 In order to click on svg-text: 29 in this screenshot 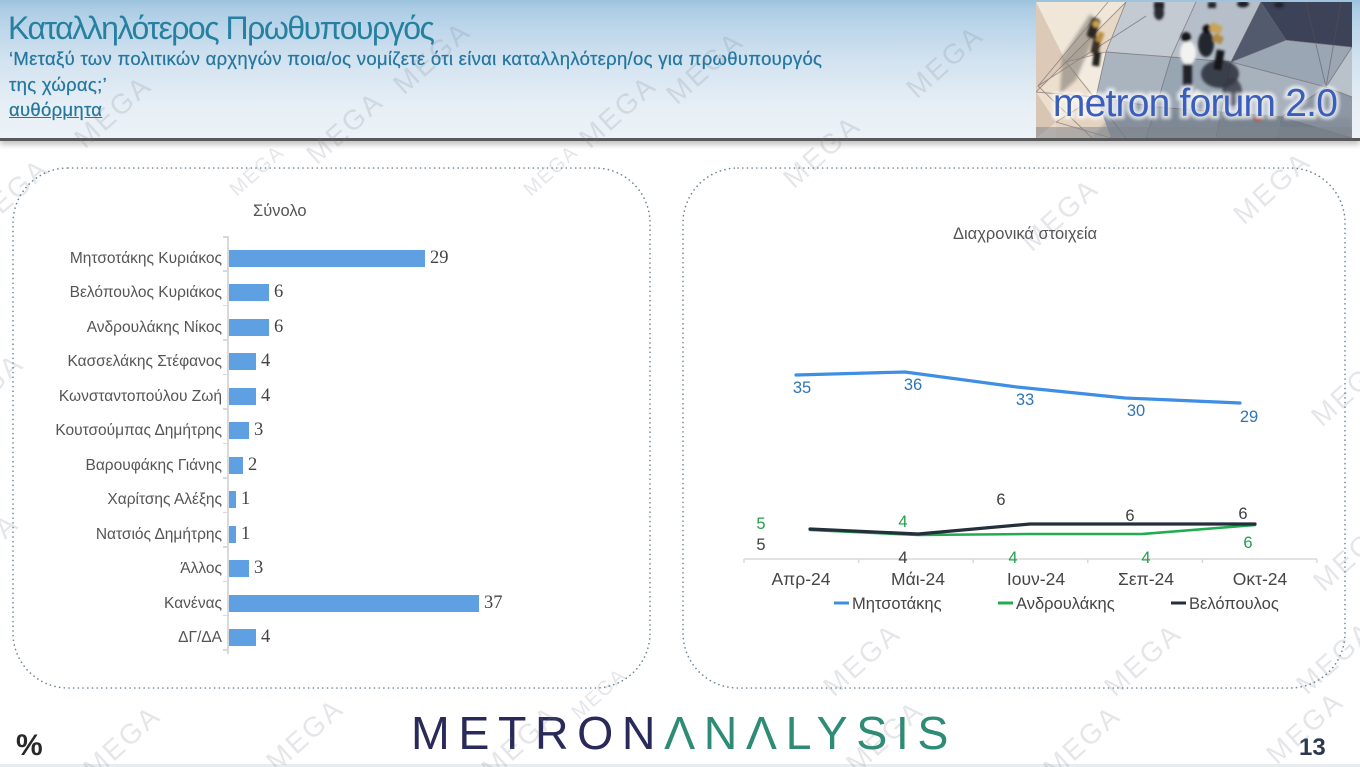, I will do `click(1249, 417)`.